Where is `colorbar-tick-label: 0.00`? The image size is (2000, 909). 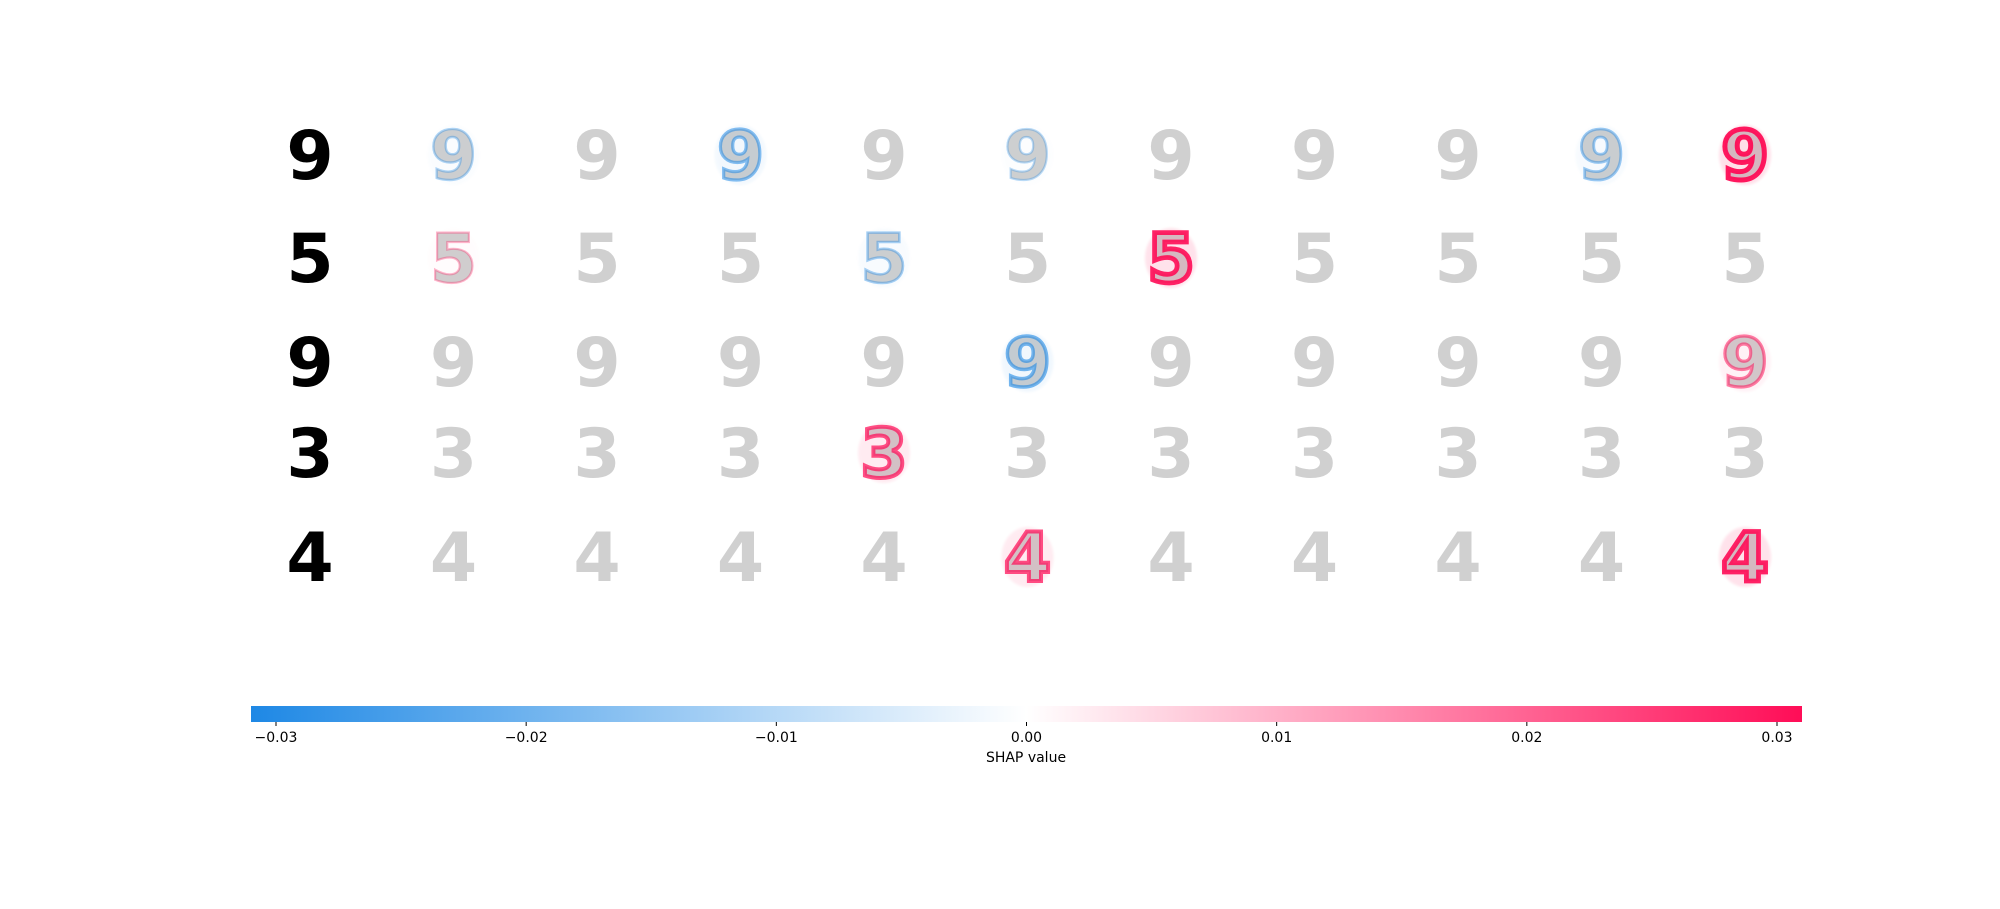 colorbar-tick-label: 0.00 is located at coordinates (1026, 738).